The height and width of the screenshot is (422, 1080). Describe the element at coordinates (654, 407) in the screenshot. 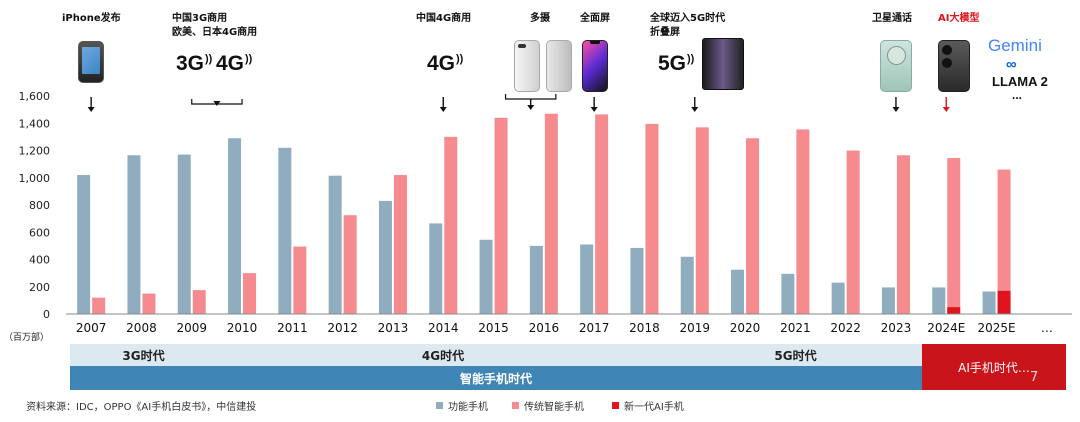

I see `legend-label-ai: 新一代AI手机` at that location.